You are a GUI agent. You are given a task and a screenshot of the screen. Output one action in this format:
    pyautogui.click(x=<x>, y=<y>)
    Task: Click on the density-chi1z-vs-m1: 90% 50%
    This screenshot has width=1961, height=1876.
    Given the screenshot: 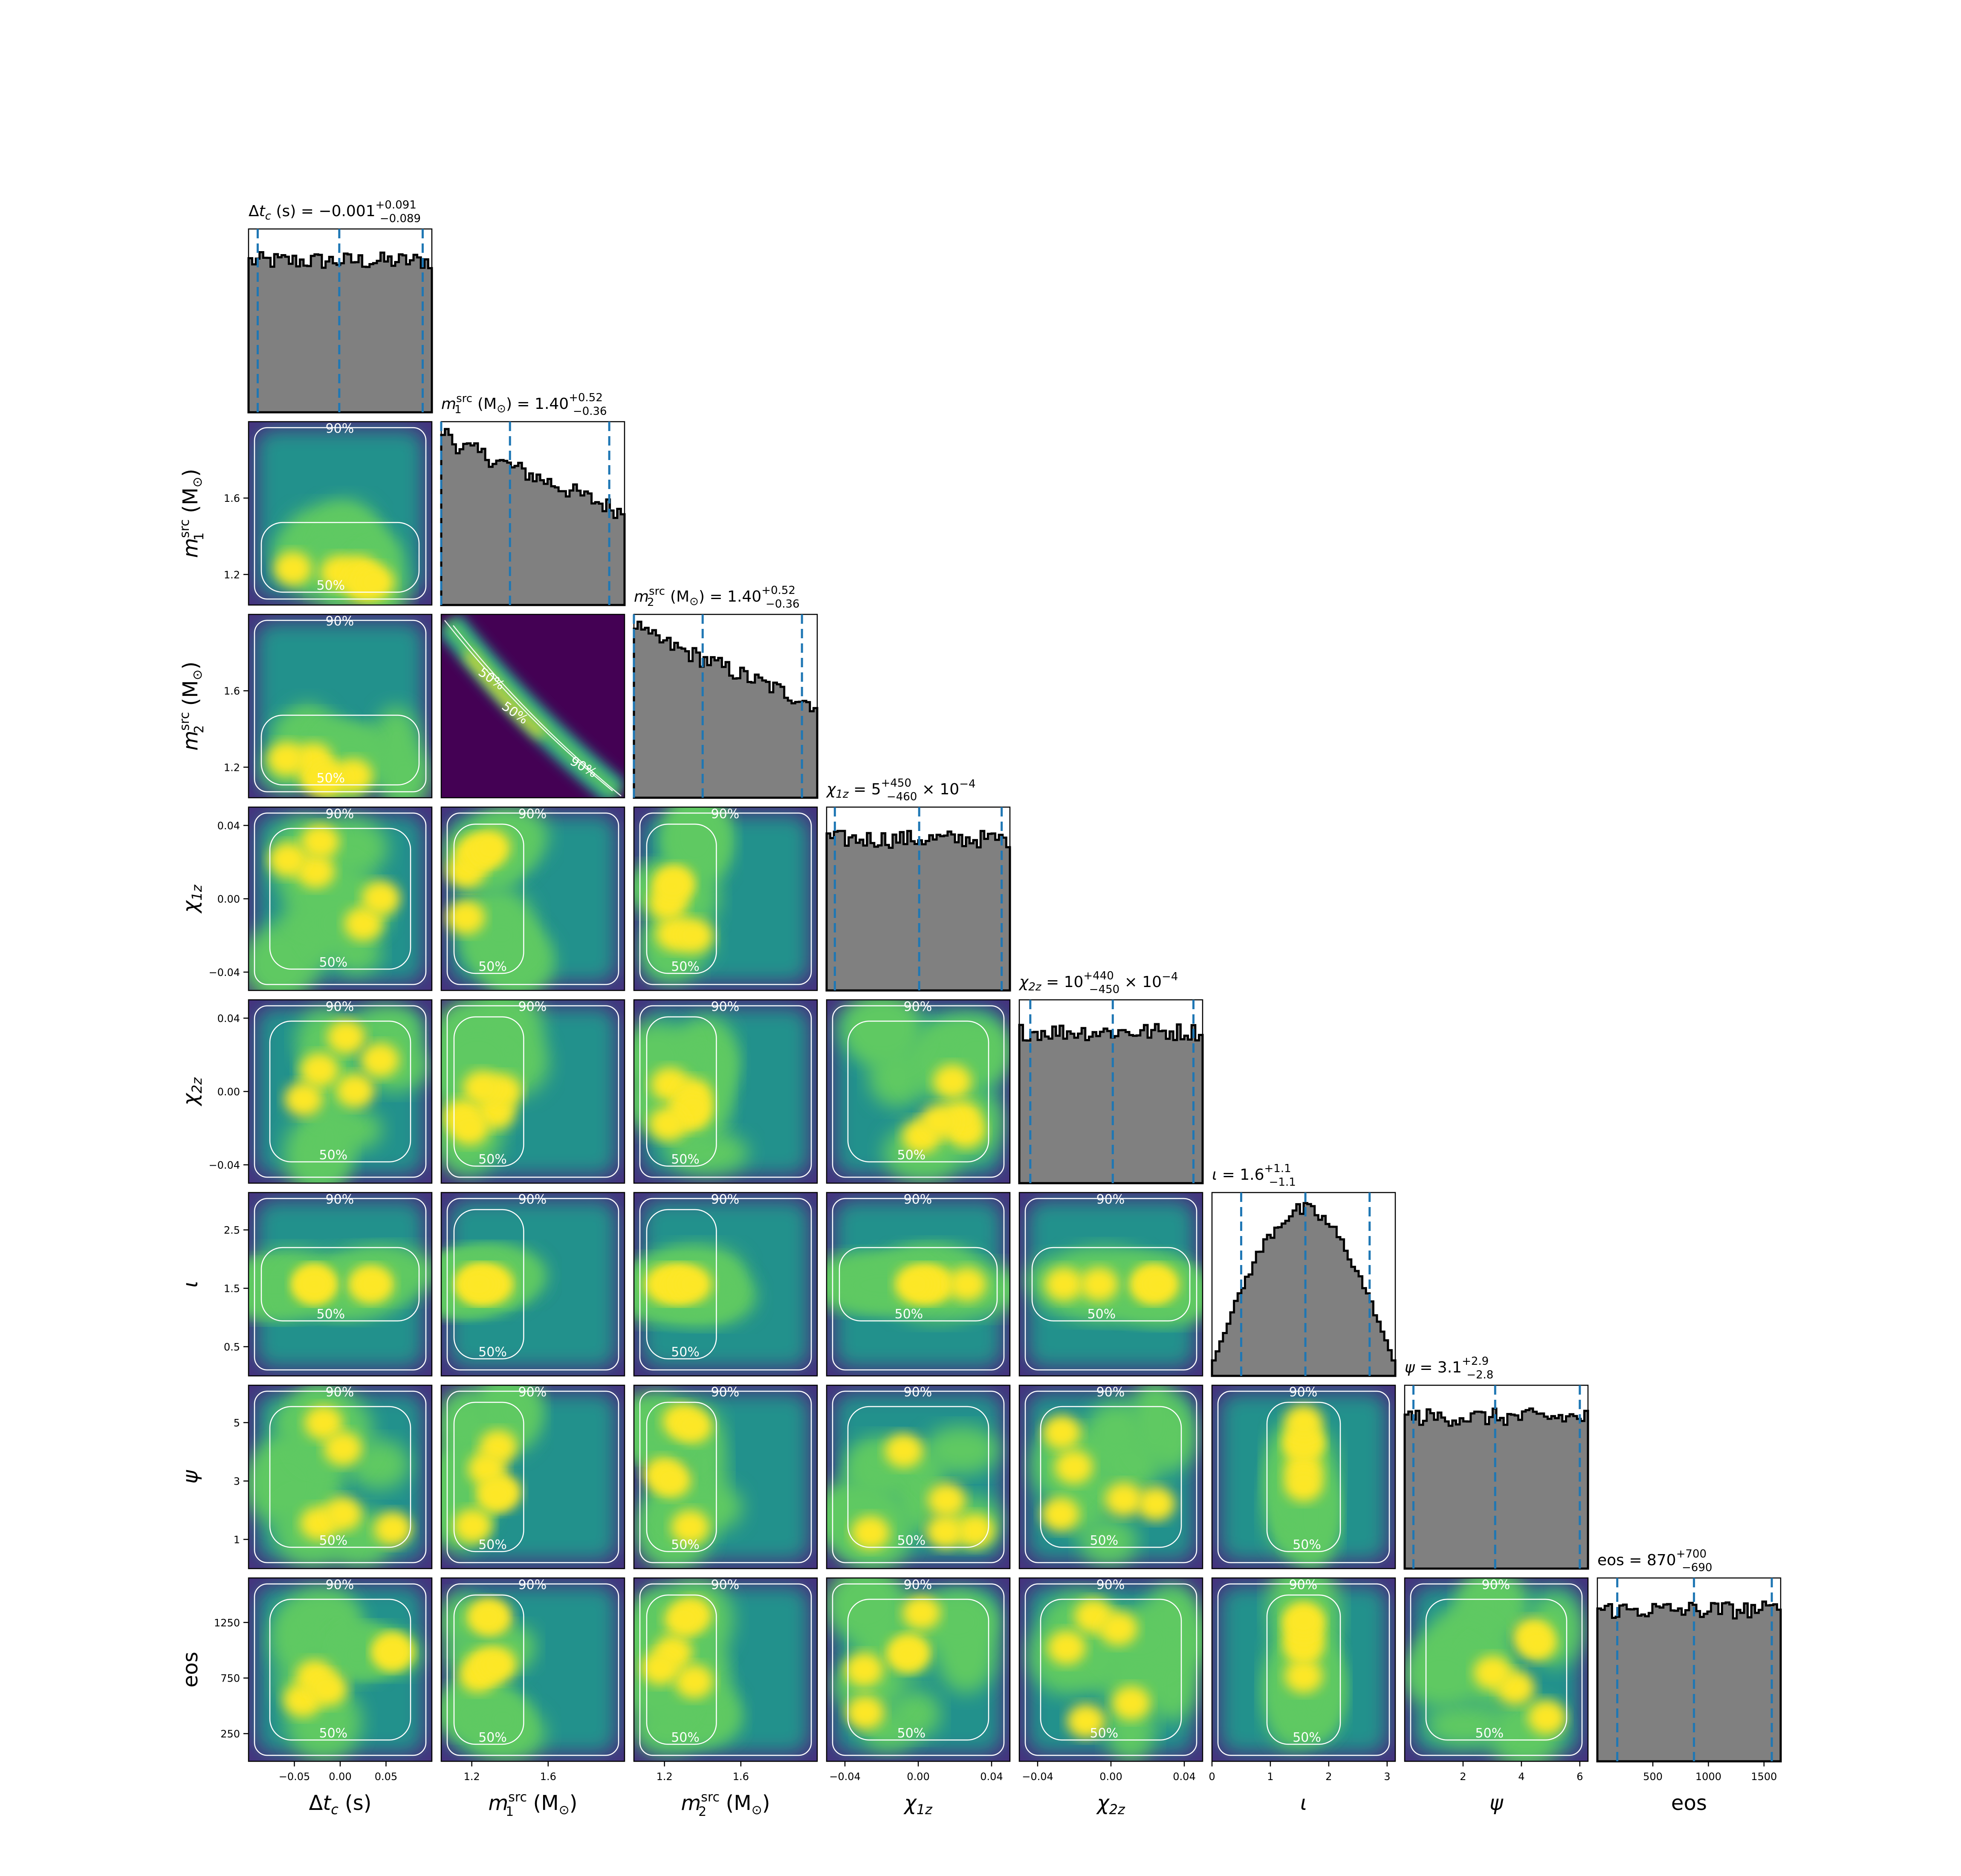 What is the action you would take?
    pyautogui.click(x=532, y=899)
    